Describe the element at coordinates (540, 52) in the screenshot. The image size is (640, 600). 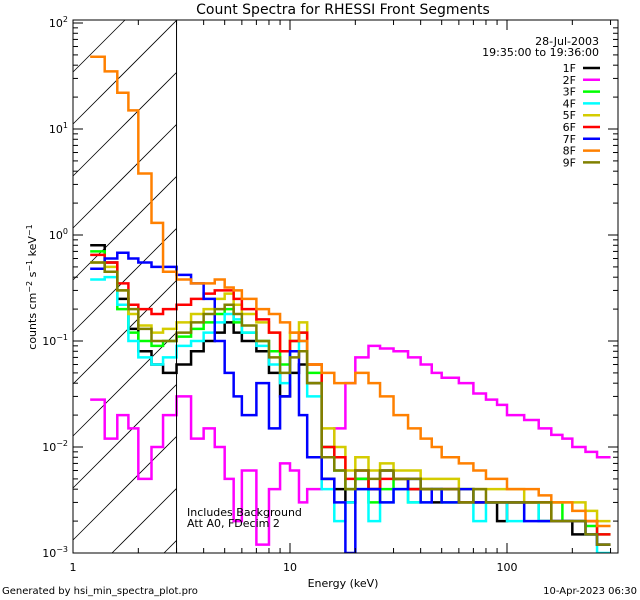
I see `legend-time-range: 19:35:00 to 19:36:00` at that location.